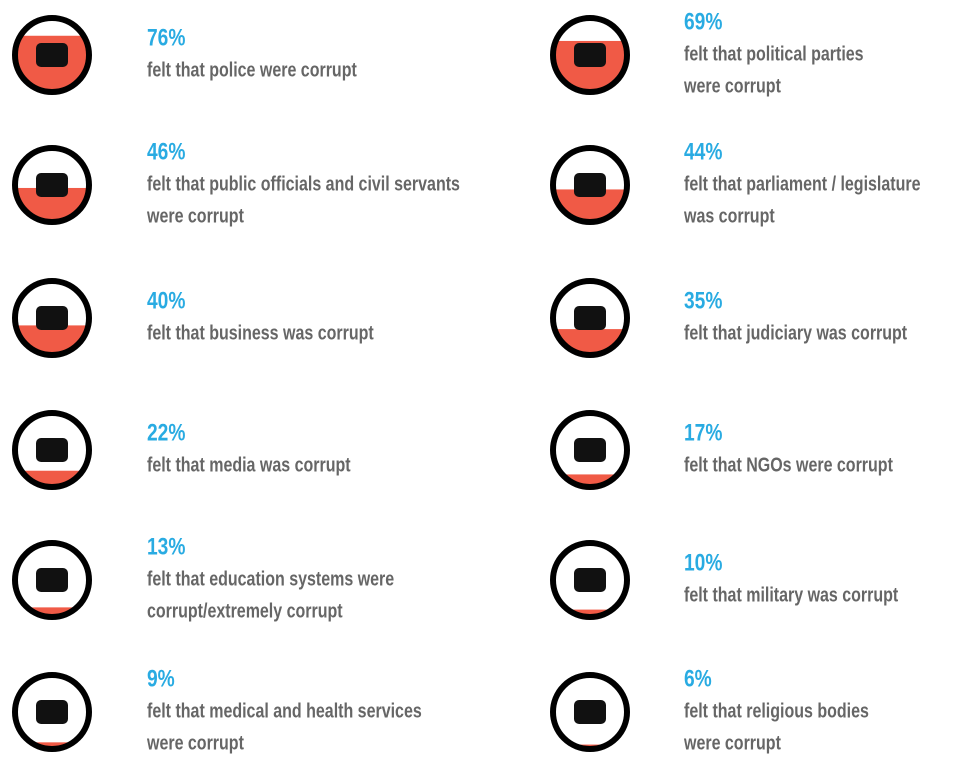 This screenshot has width=966, height=764. What do you see at coordinates (729, 216) in the screenshot?
I see `description: was corrupt` at bounding box center [729, 216].